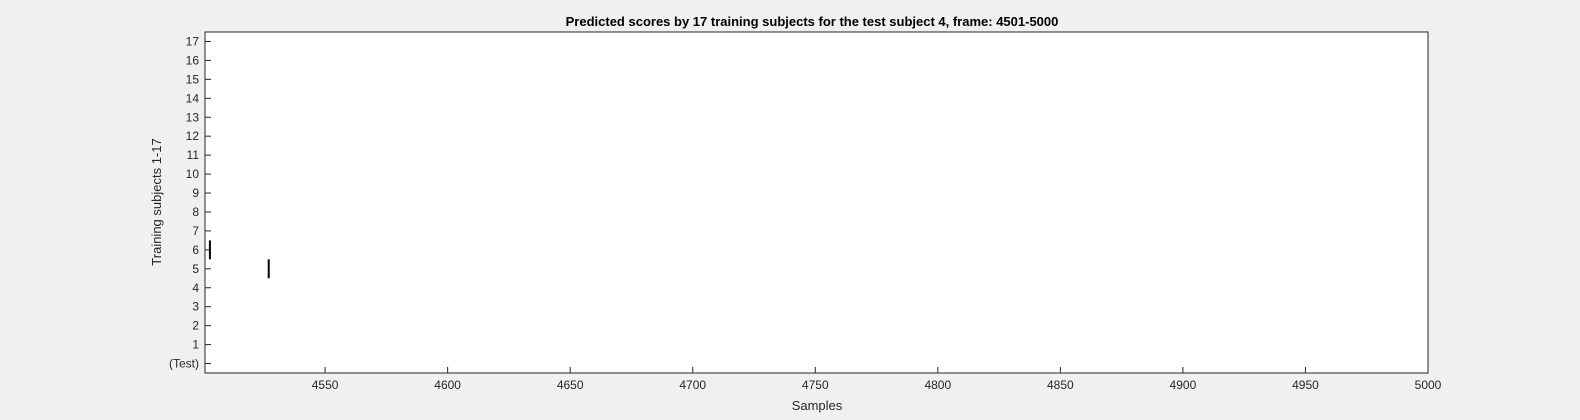 This screenshot has width=1580, height=420. I want to click on y-tick-label: 14, so click(193, 98).